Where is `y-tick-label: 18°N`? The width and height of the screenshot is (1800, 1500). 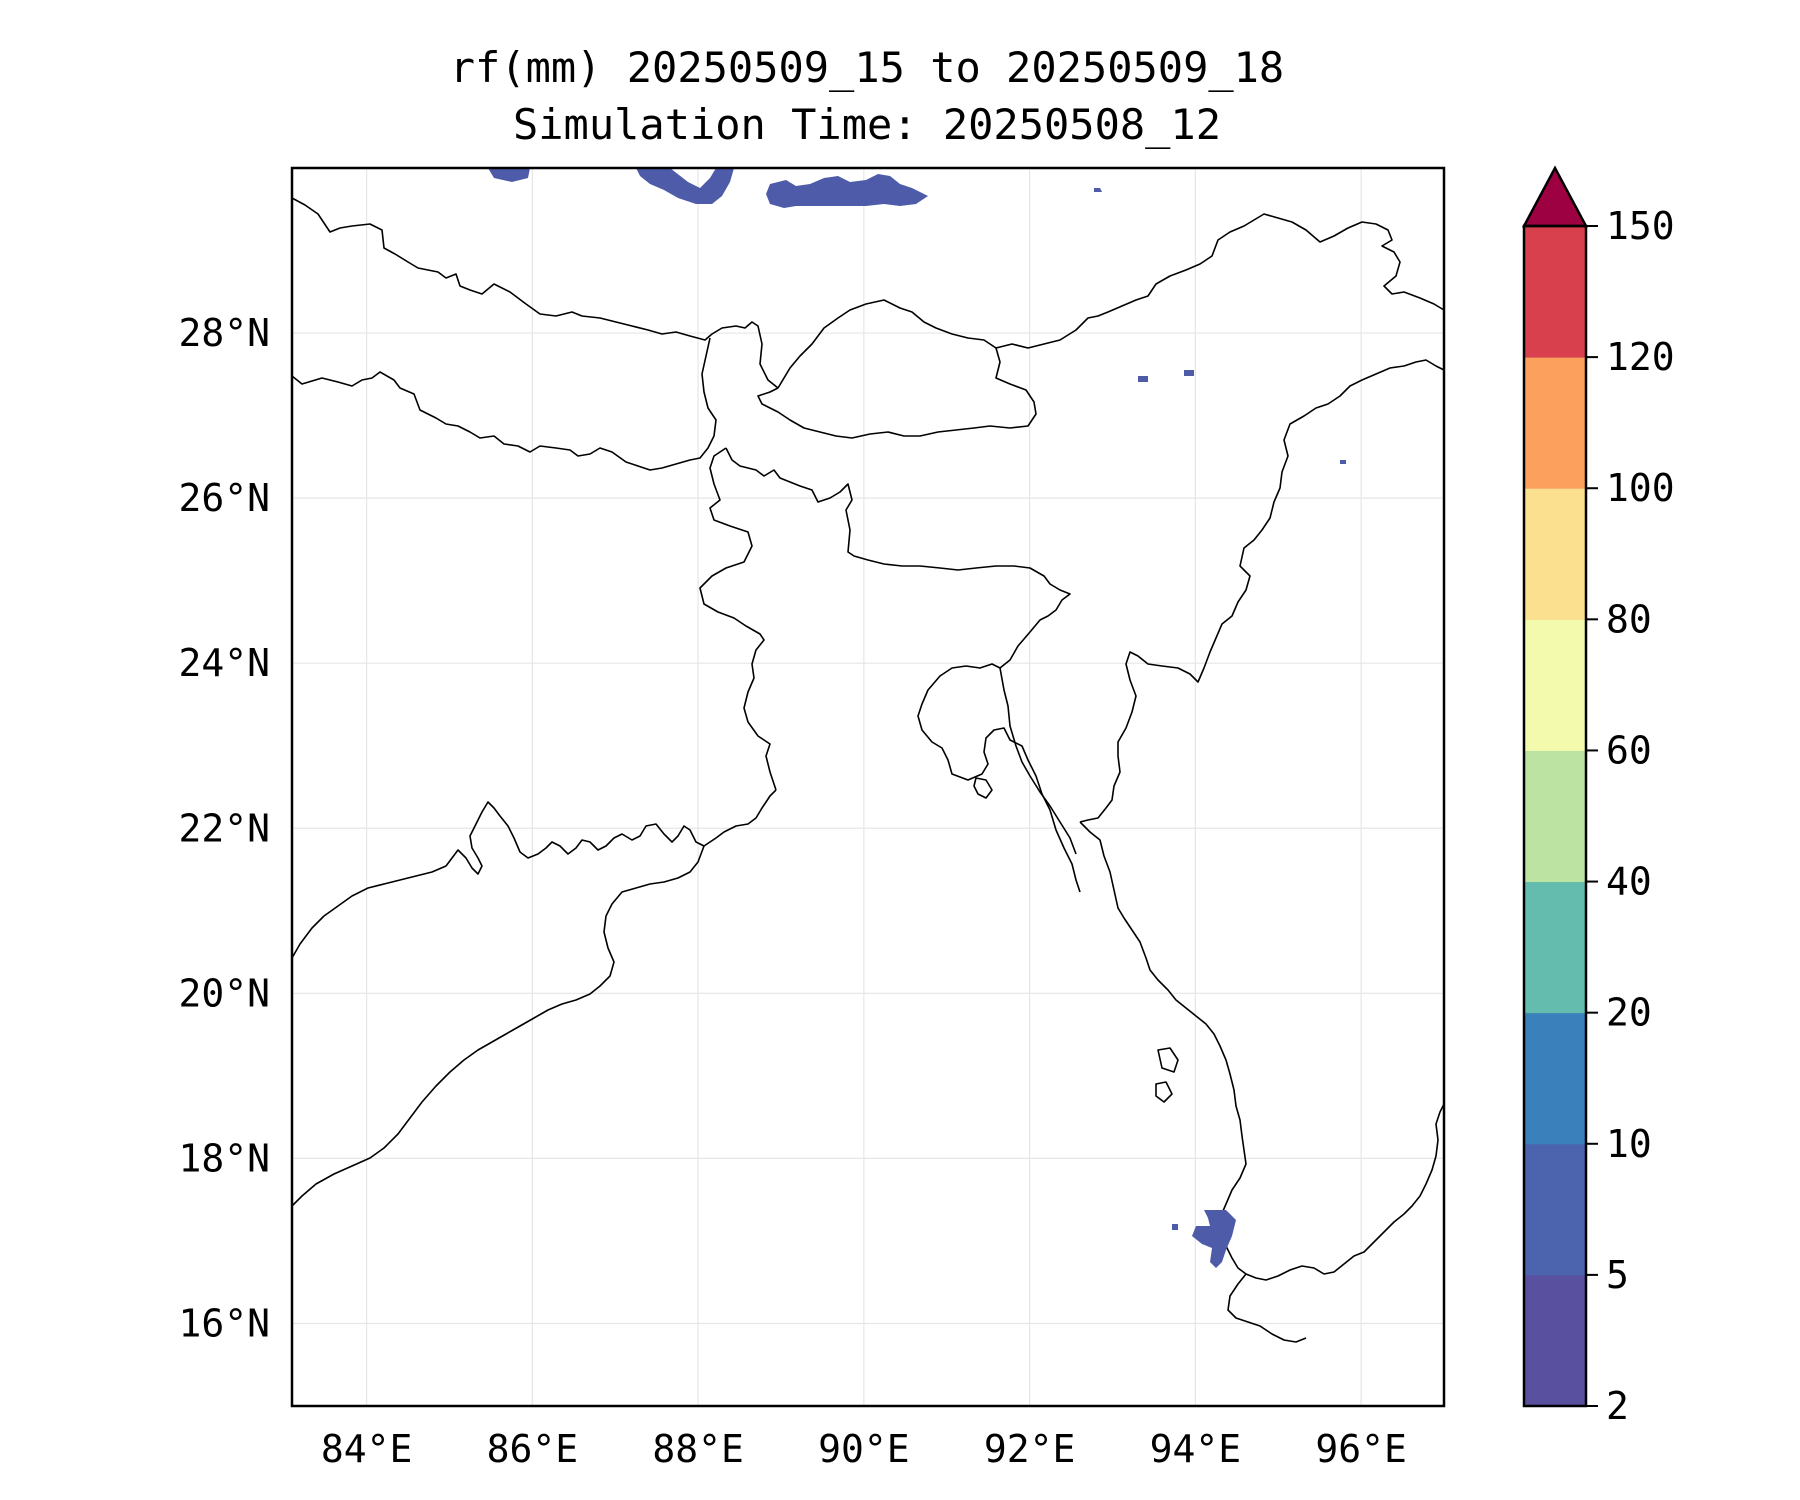
y-tick-label: 18°N is located at coordinates (224, 1158).